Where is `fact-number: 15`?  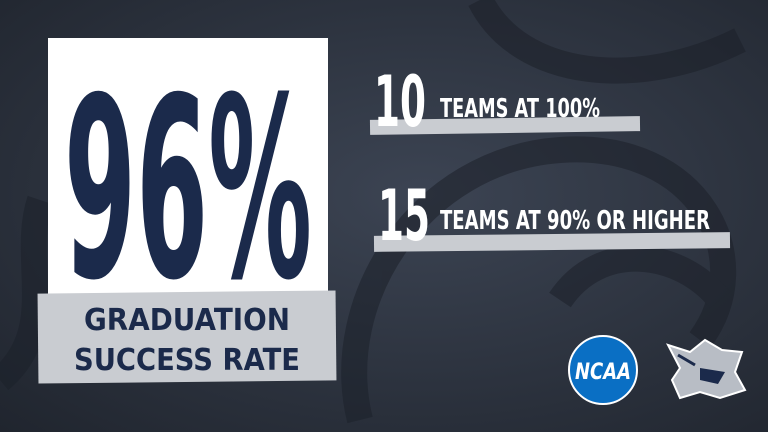 fact-number: 15 is located at coordinates (404, 216).